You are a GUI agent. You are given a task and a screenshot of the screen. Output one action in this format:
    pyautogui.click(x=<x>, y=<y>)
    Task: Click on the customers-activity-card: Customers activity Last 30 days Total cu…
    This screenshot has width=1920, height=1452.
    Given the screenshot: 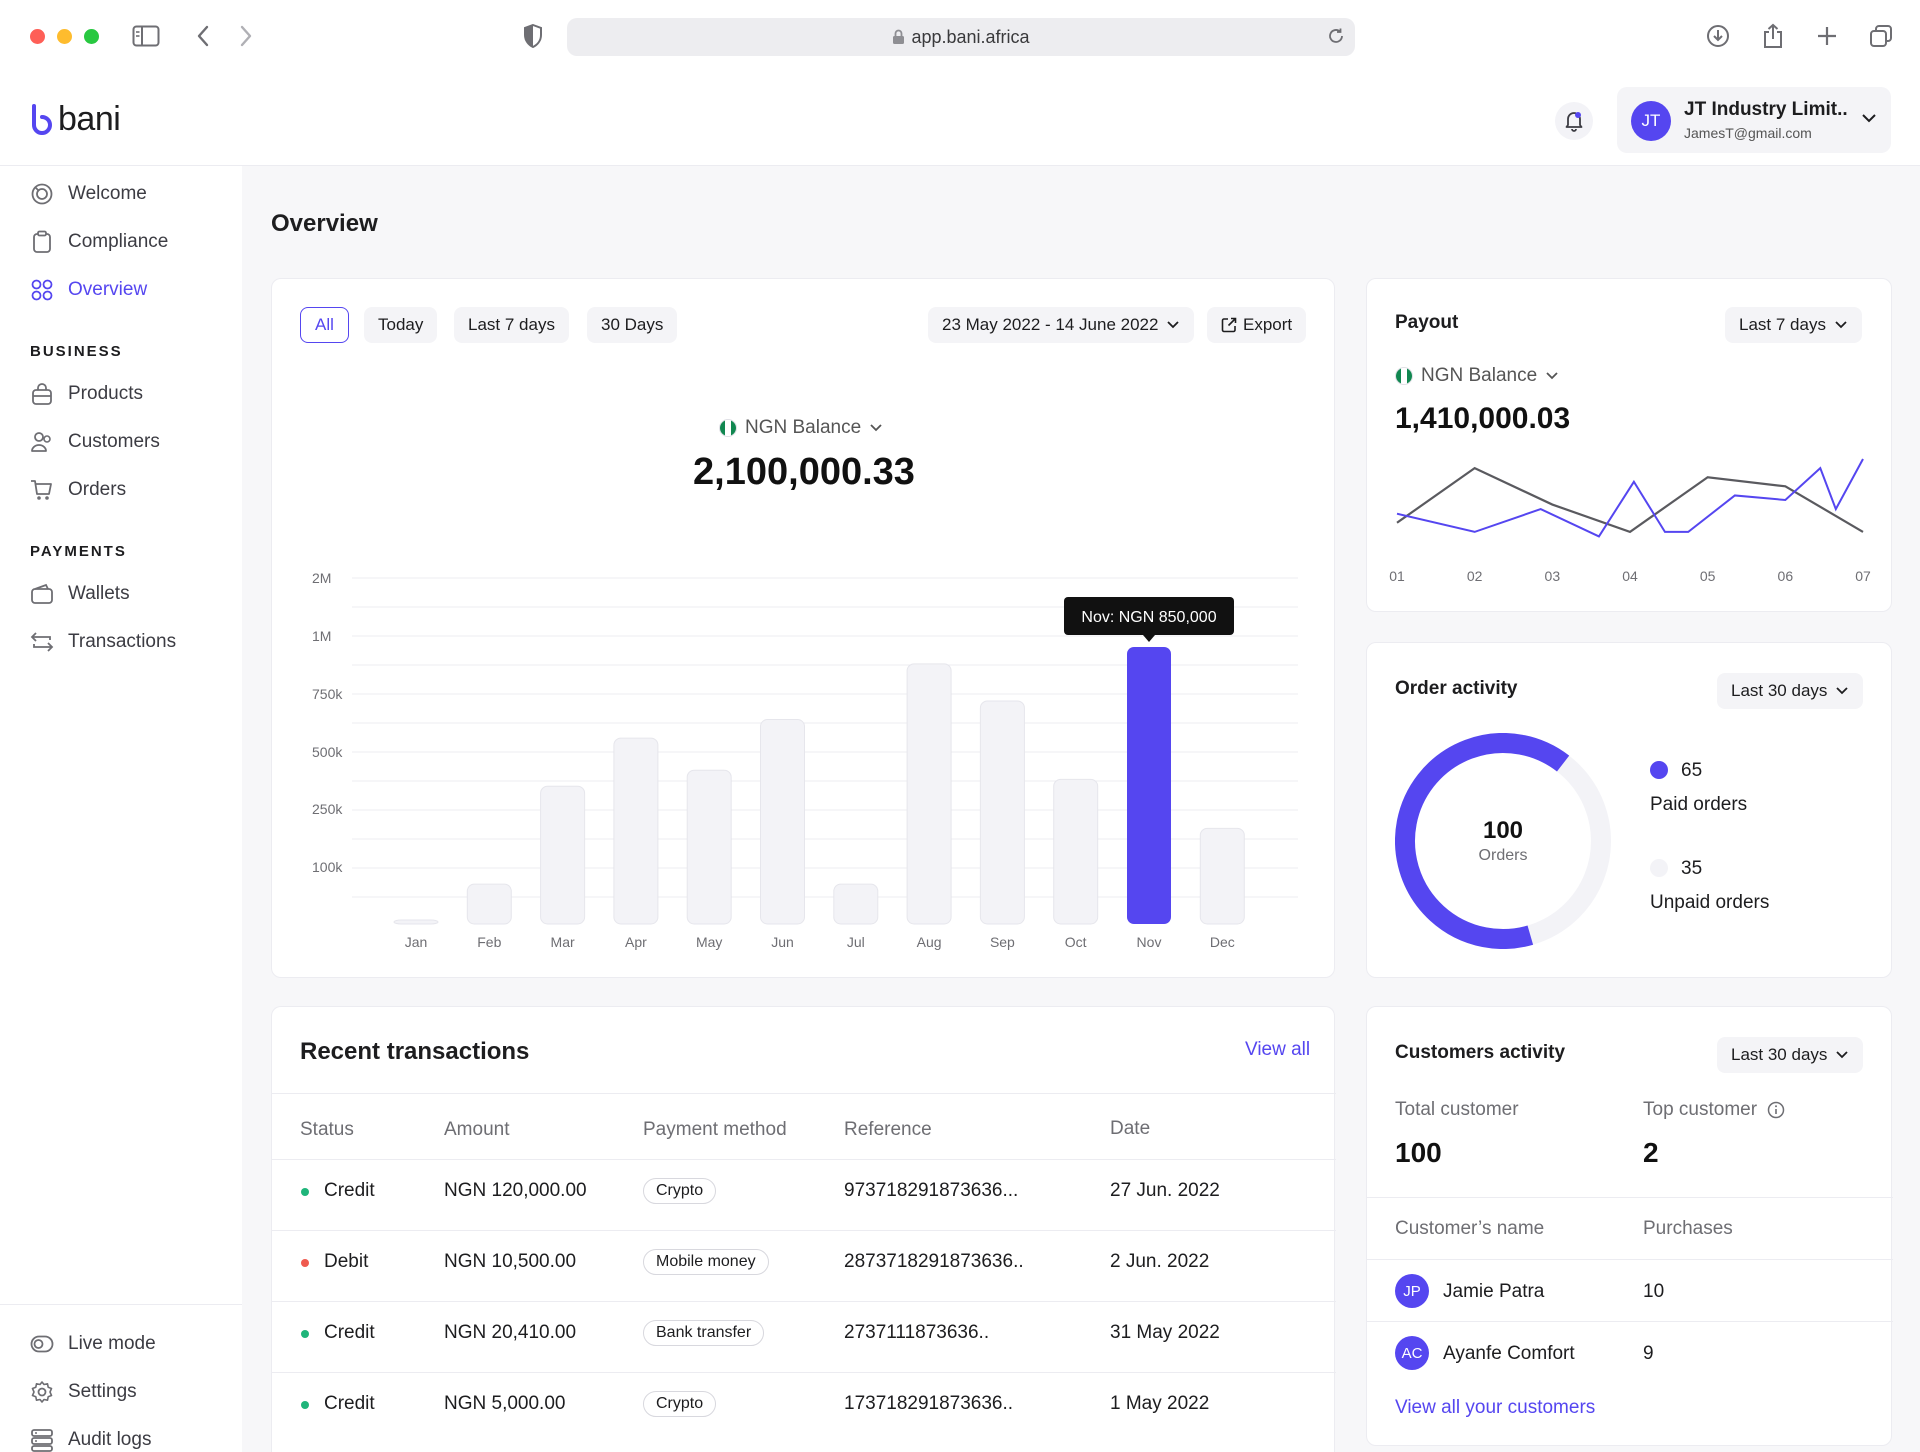 What is the action you would take?
    pyautogui.click(x=1629, y=1226)
    